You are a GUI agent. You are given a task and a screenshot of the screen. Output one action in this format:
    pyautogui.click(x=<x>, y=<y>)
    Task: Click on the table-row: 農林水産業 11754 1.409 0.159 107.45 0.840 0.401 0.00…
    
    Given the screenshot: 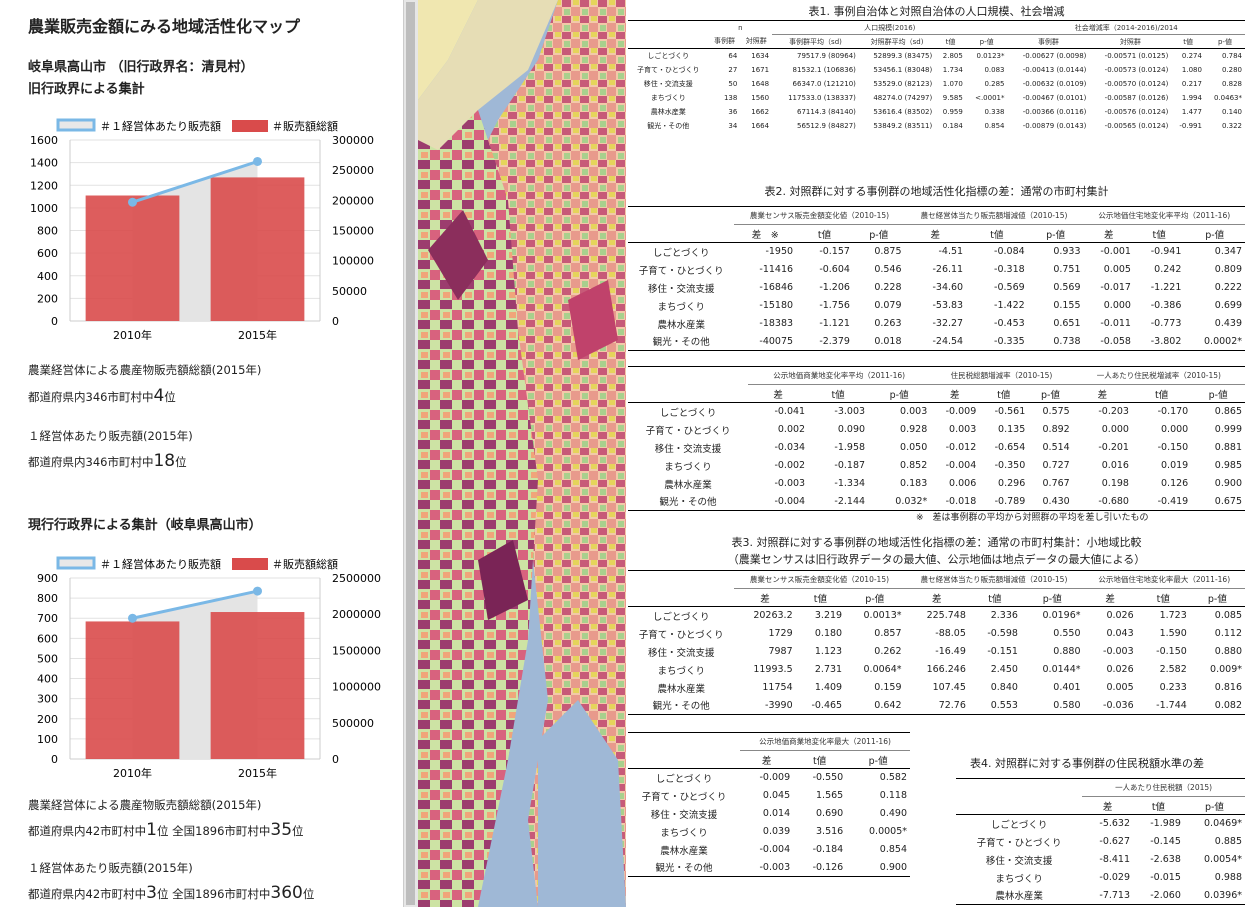 What is the action you would take?
    pyautogui.click(x=936, y=688)
    